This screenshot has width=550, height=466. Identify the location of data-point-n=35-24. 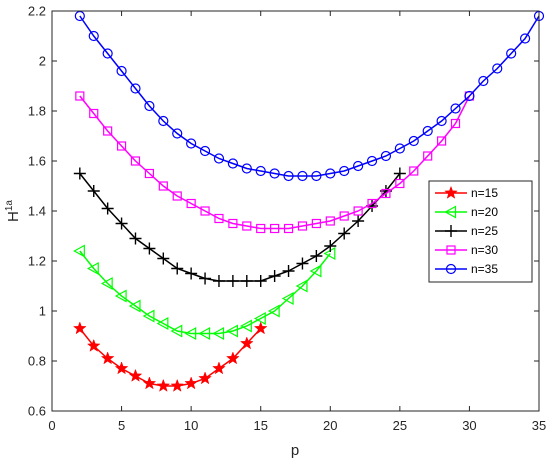
(386, 156).